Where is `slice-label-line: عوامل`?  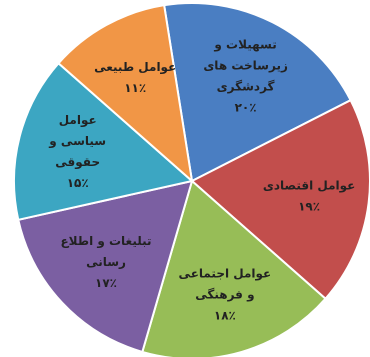
slice-label-line: عوامل is located at coordinates (78, 120).